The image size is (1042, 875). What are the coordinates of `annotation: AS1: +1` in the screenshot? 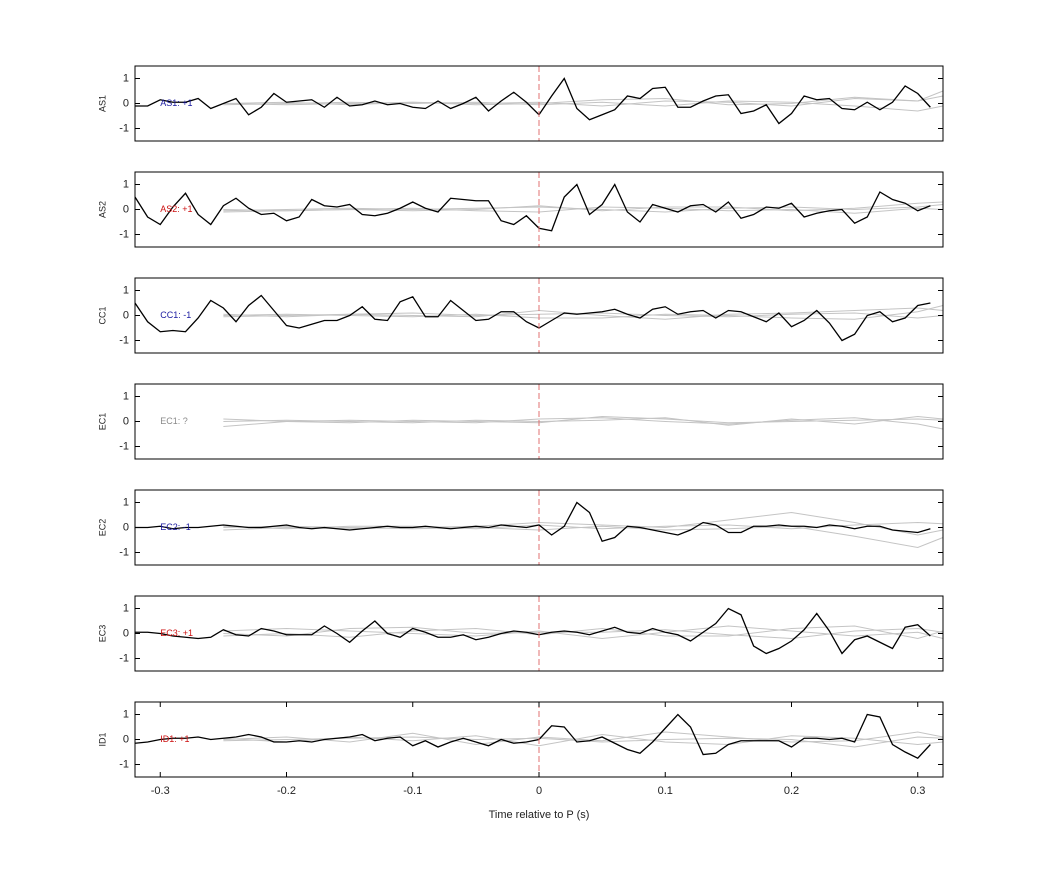 It's located at (176, 103).